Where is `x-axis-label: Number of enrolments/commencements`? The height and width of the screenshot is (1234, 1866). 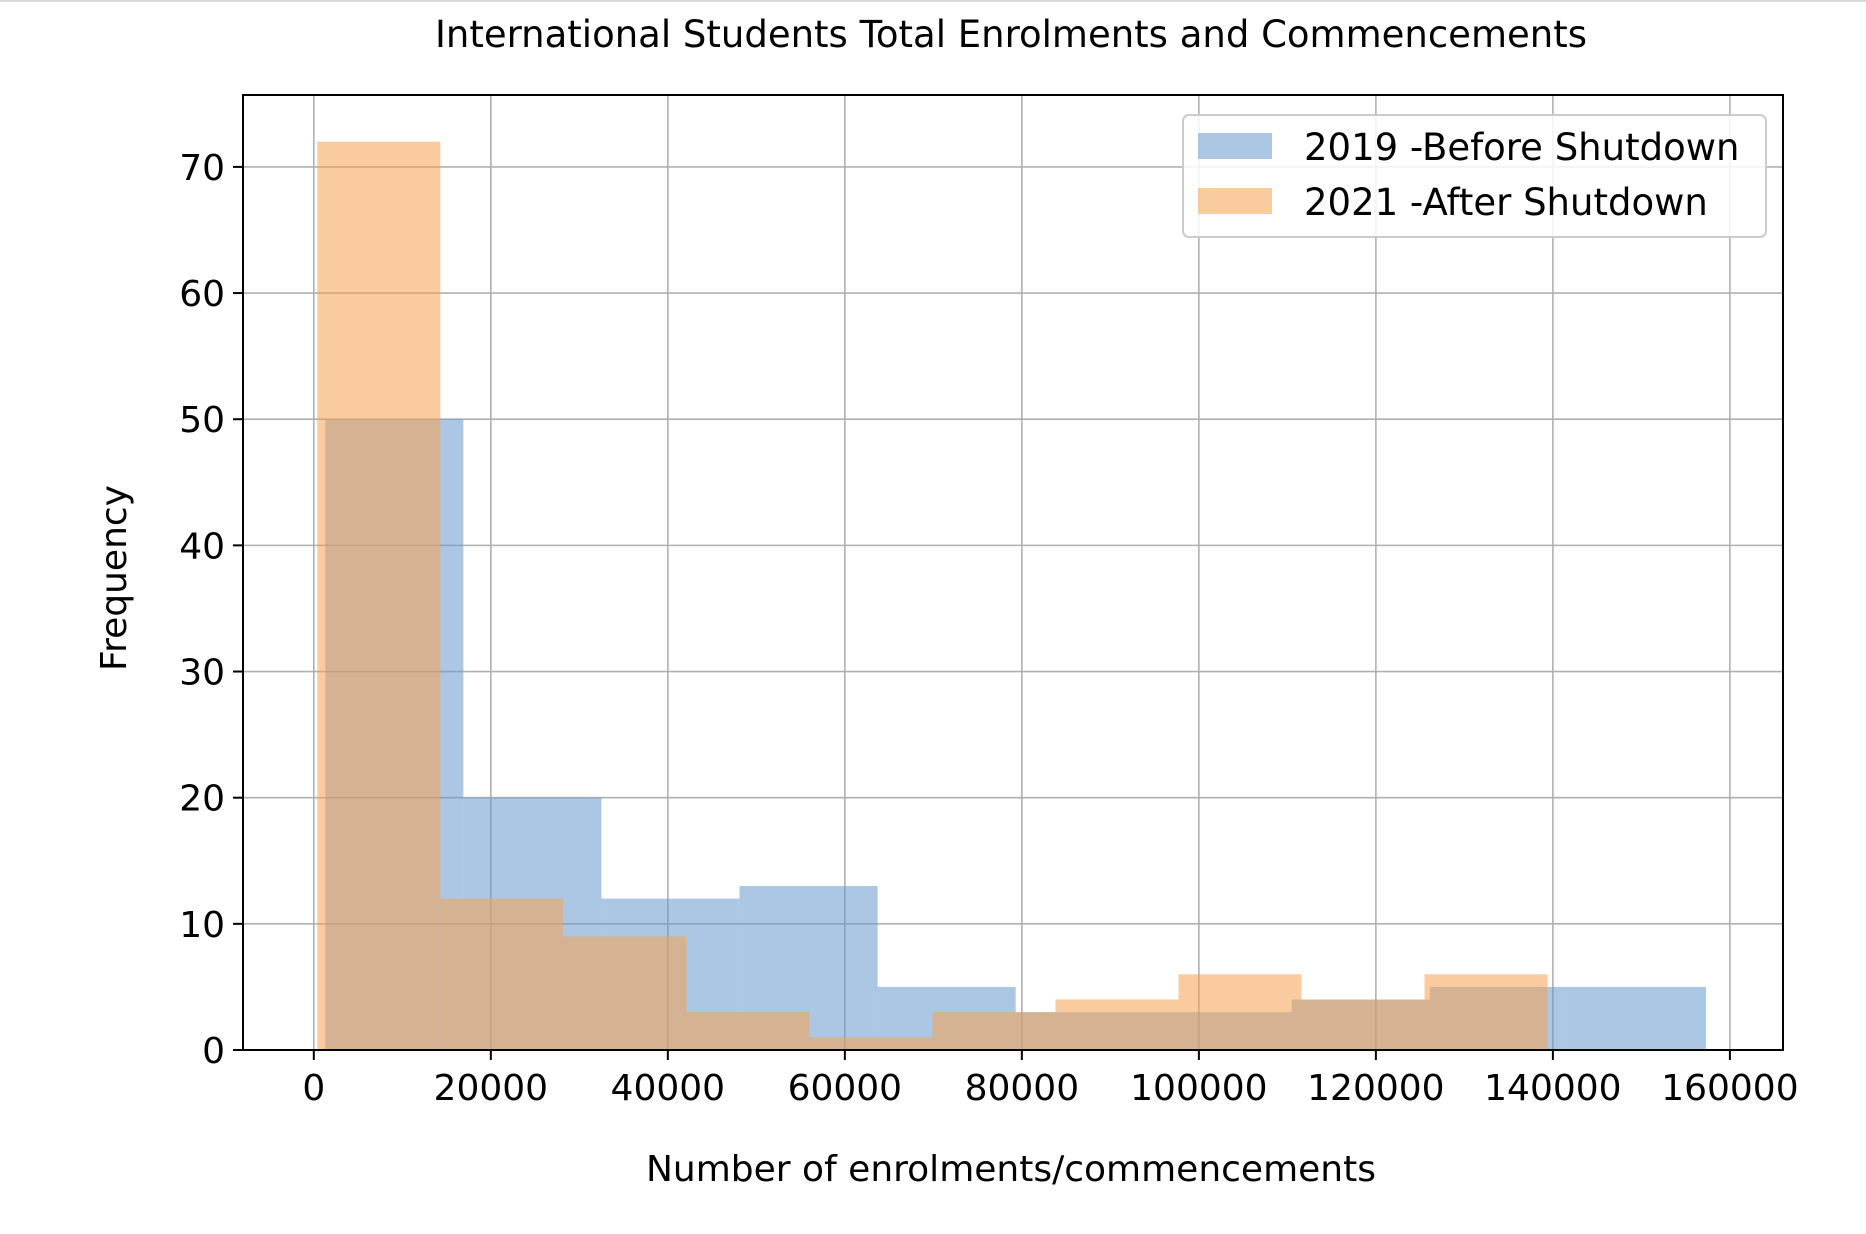
x-axis-label: Number of enrolments/commencements is located at coordinates (1011, 1169).